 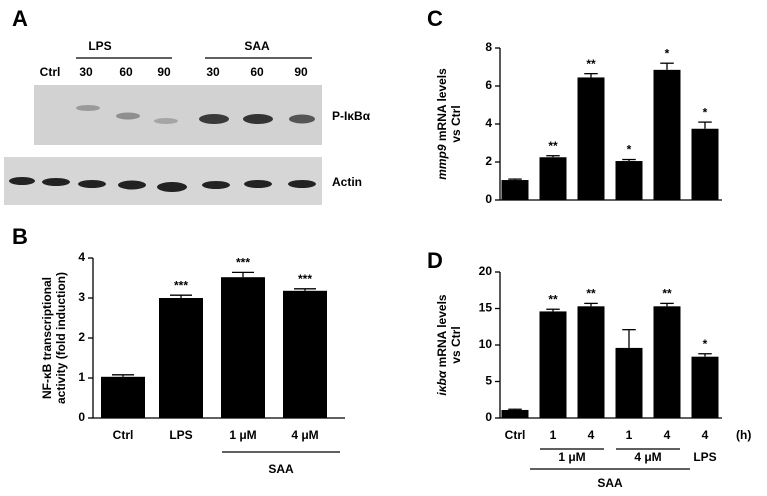 I want to click on y-tick-label: 8, so click(x=488, y=47).